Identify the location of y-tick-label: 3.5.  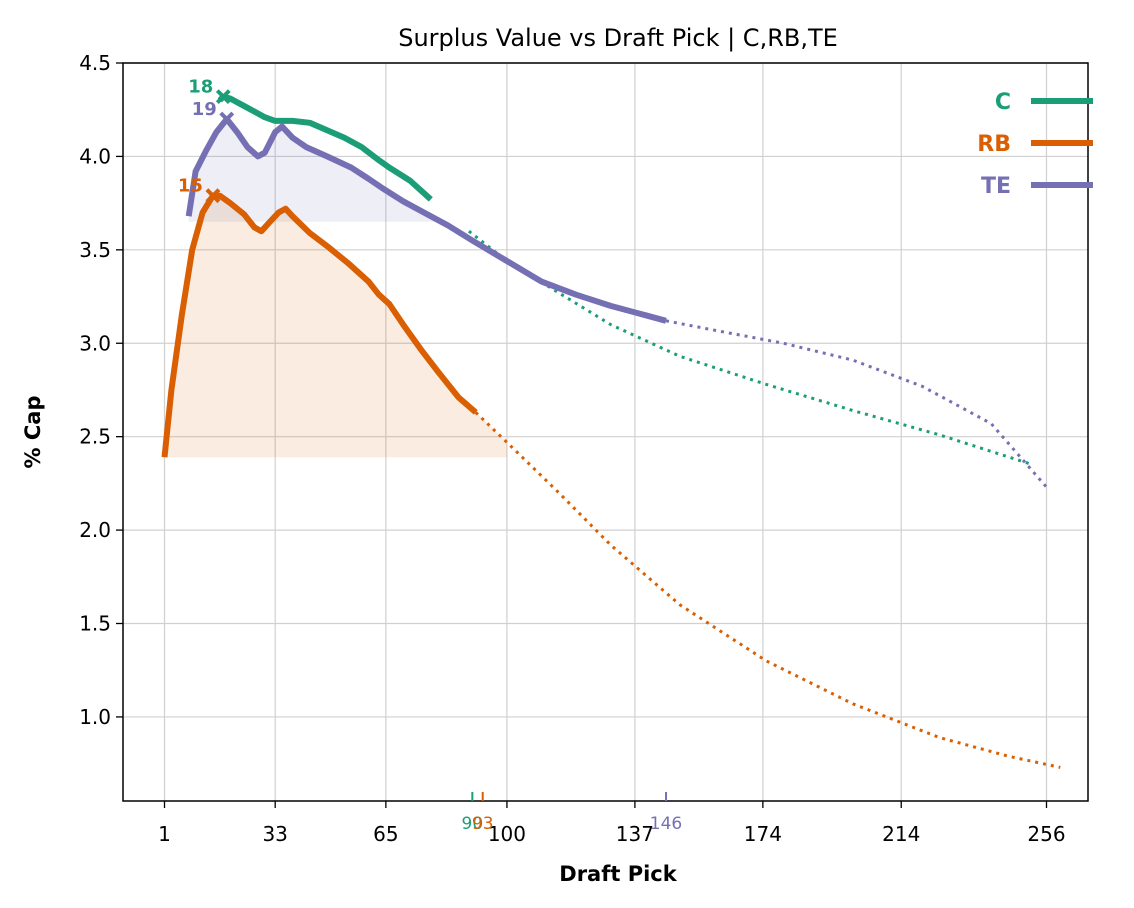
(95, 250).